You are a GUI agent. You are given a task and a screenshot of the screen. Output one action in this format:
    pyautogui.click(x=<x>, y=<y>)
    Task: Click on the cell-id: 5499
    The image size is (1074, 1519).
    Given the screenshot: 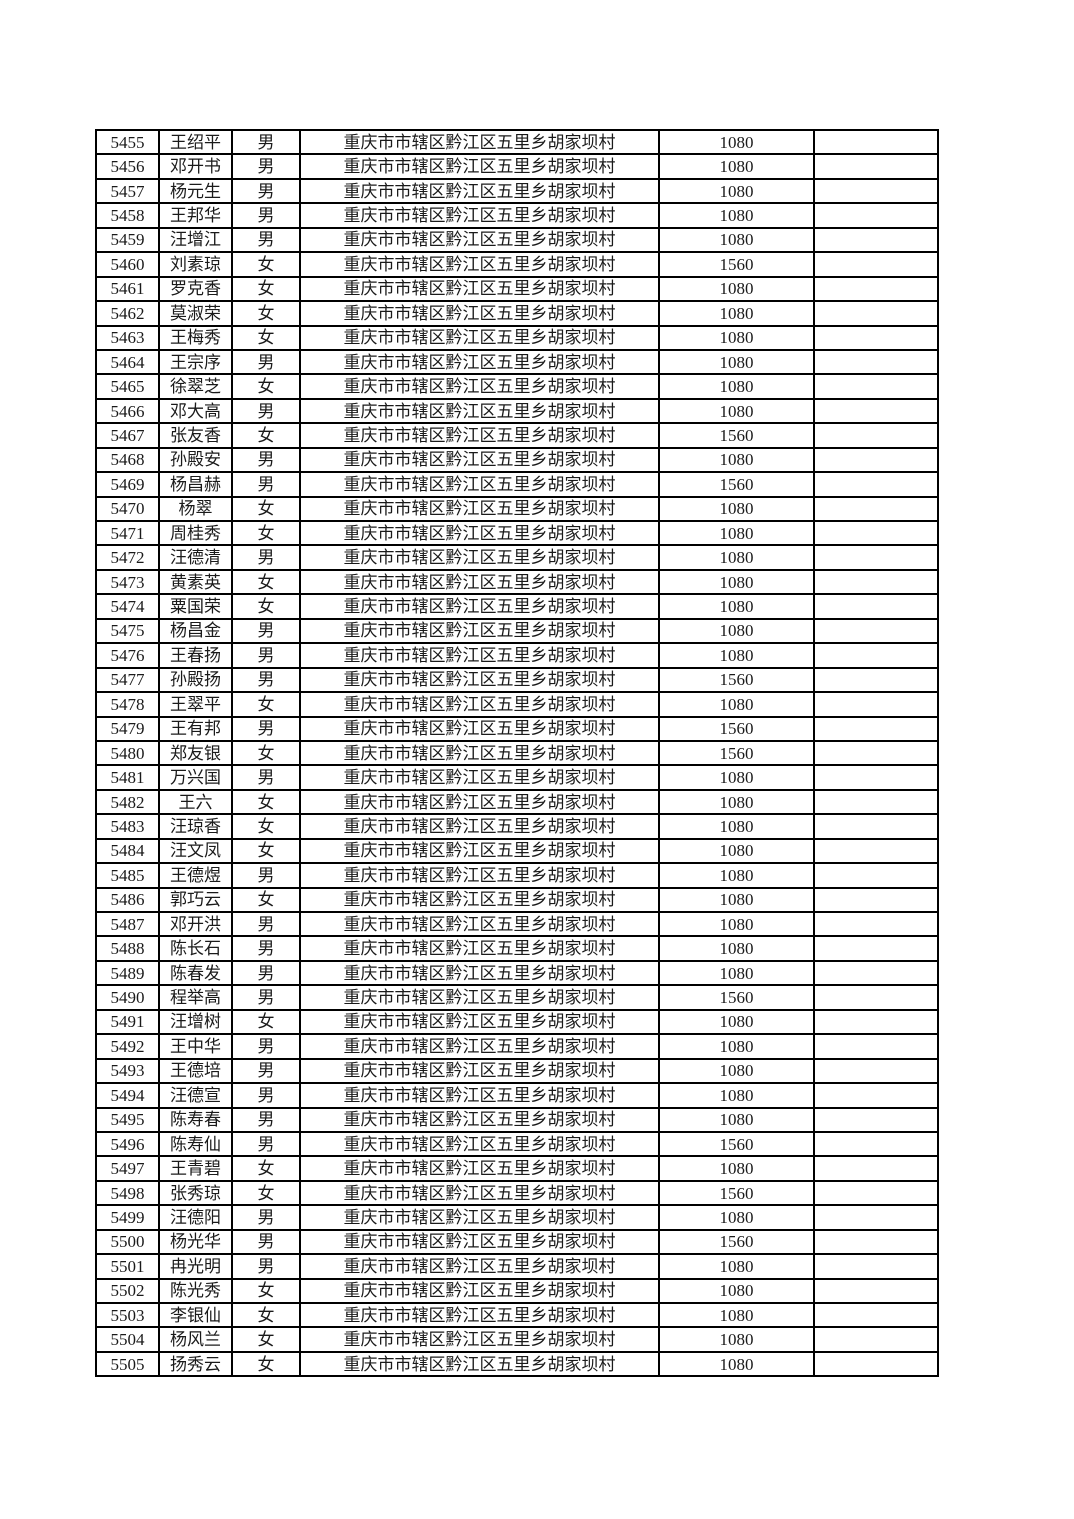 What is the action you would take?
    pyautogui.click(x=127, y=1217)
    